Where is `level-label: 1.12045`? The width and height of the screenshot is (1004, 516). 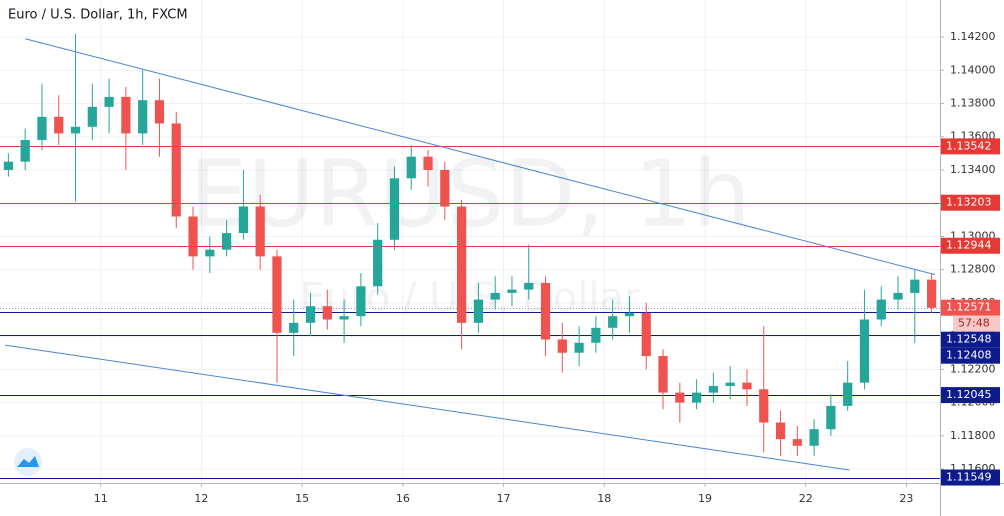 level-label: 1.12045 is located at coordinates (969, 394).